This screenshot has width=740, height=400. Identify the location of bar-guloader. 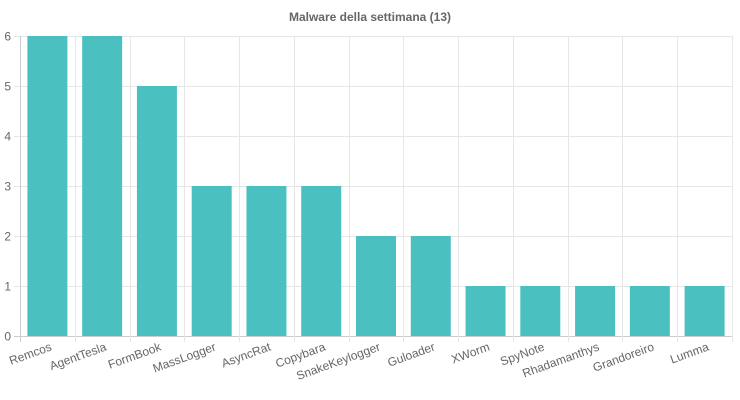
(430, 286).